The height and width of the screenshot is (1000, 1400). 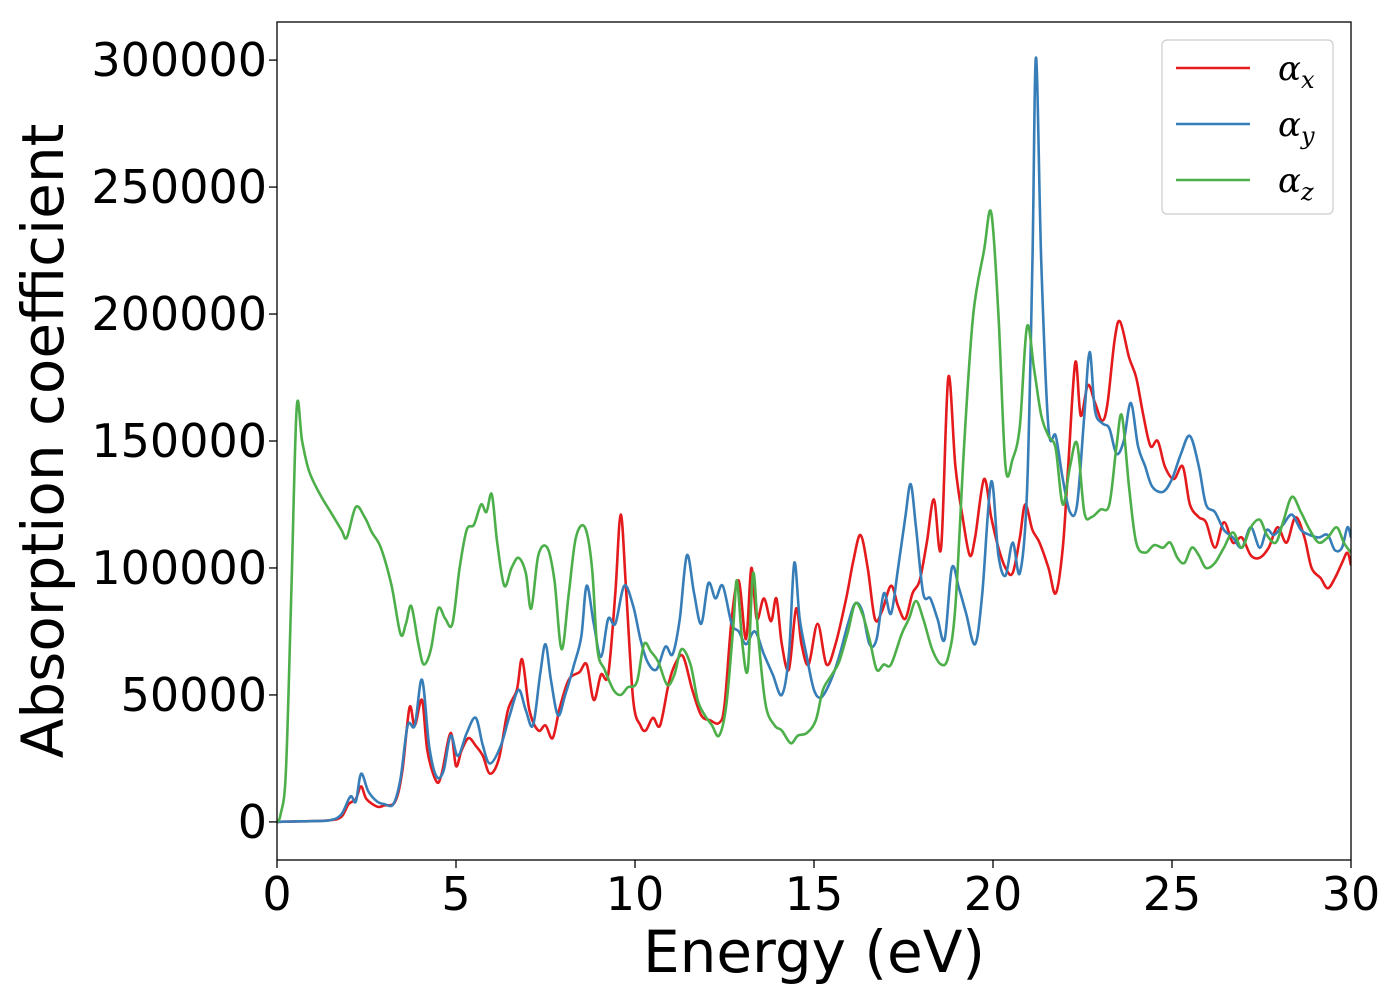 I want to click on y-tick-label: 150000, so click(x=179, y=441).